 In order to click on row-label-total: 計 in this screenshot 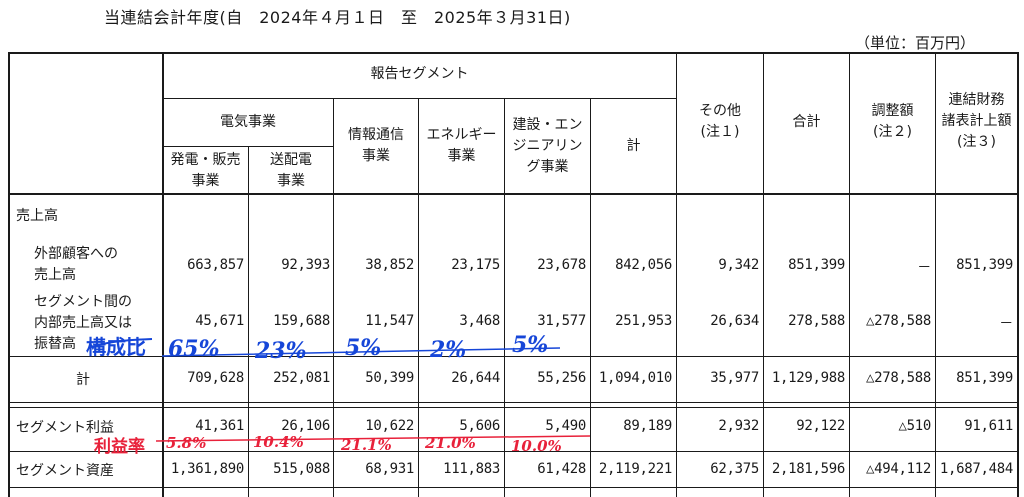, I will do `click(83, 380)`.